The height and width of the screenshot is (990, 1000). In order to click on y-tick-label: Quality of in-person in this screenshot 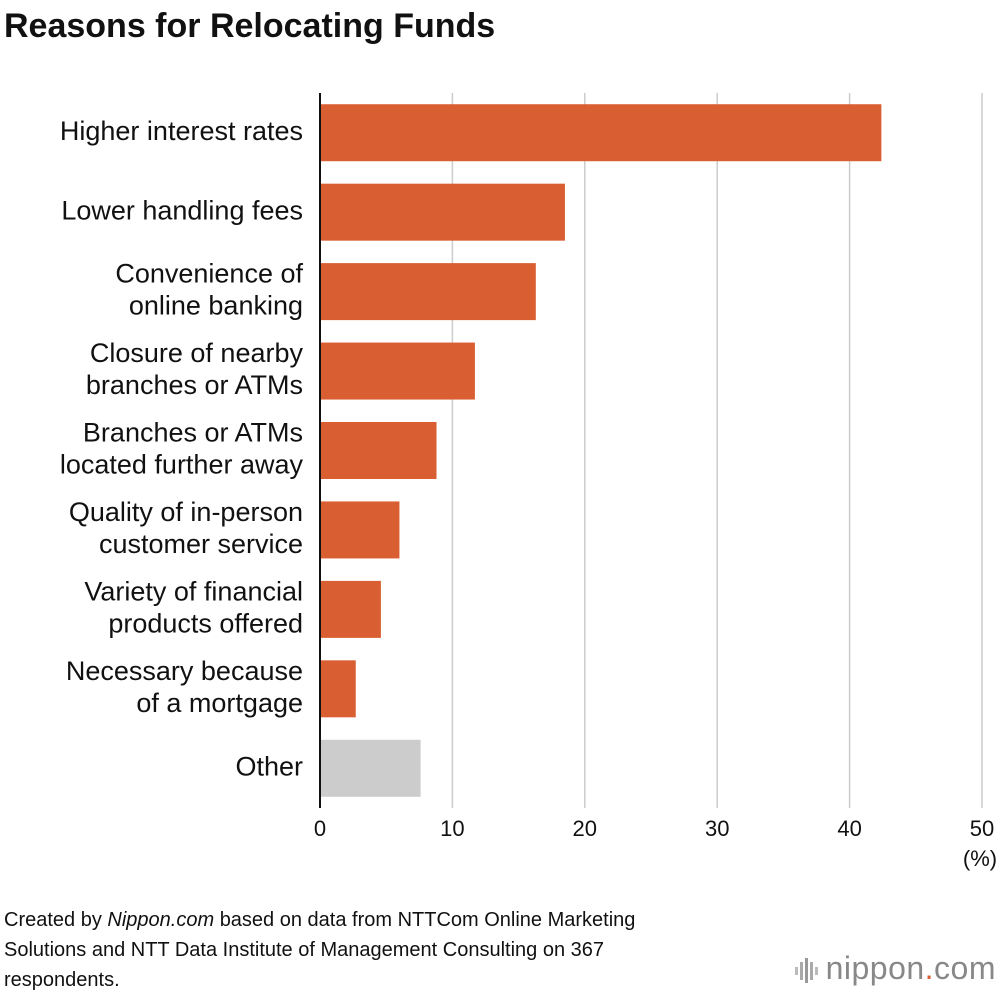, I will do `click(186, 512)`.